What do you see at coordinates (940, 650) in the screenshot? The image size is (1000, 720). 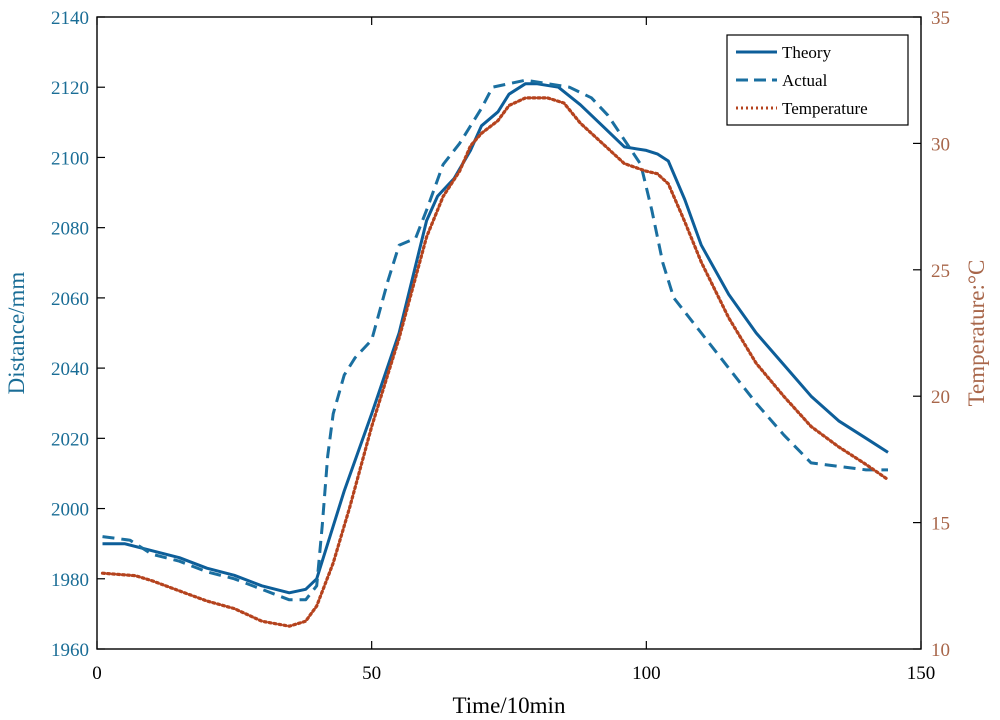 I see `right-y-tick-label: 10` at bounding box center [940, 650].